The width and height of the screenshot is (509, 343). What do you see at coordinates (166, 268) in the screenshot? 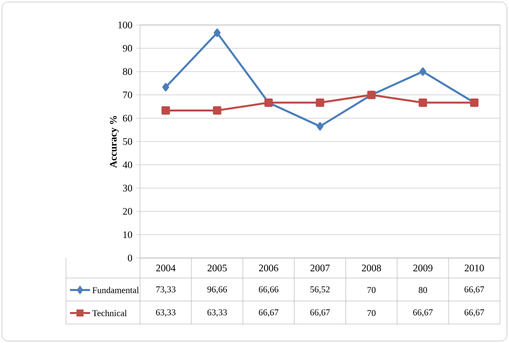
I see `x-tick-label: 2004` at bounding box center [166, 268].